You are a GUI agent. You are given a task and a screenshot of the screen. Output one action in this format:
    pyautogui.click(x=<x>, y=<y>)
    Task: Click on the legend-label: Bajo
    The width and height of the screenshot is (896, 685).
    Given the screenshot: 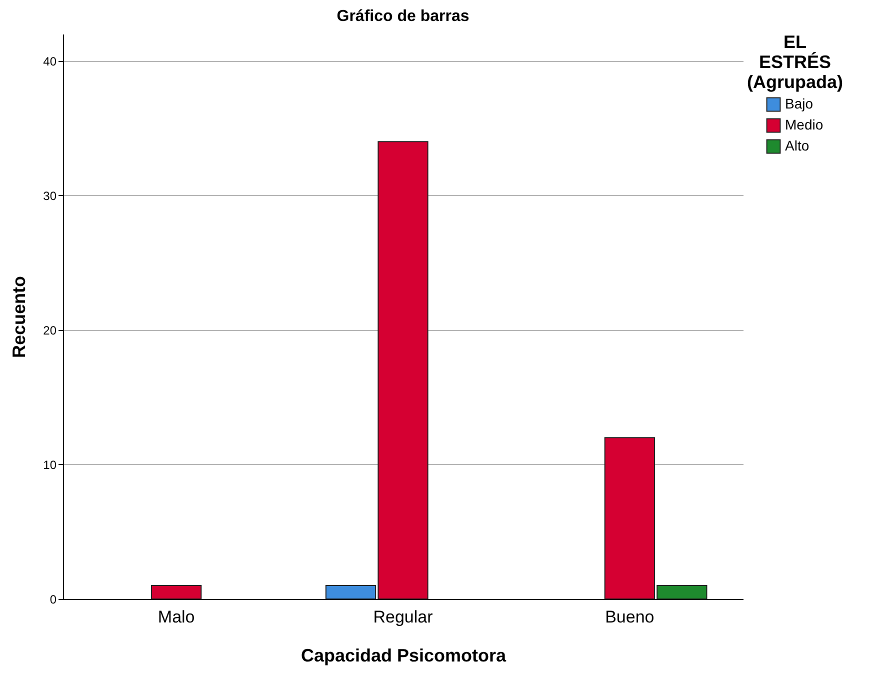 What is the action you would take?
    pyautogui.click(x=799, y=104)
    